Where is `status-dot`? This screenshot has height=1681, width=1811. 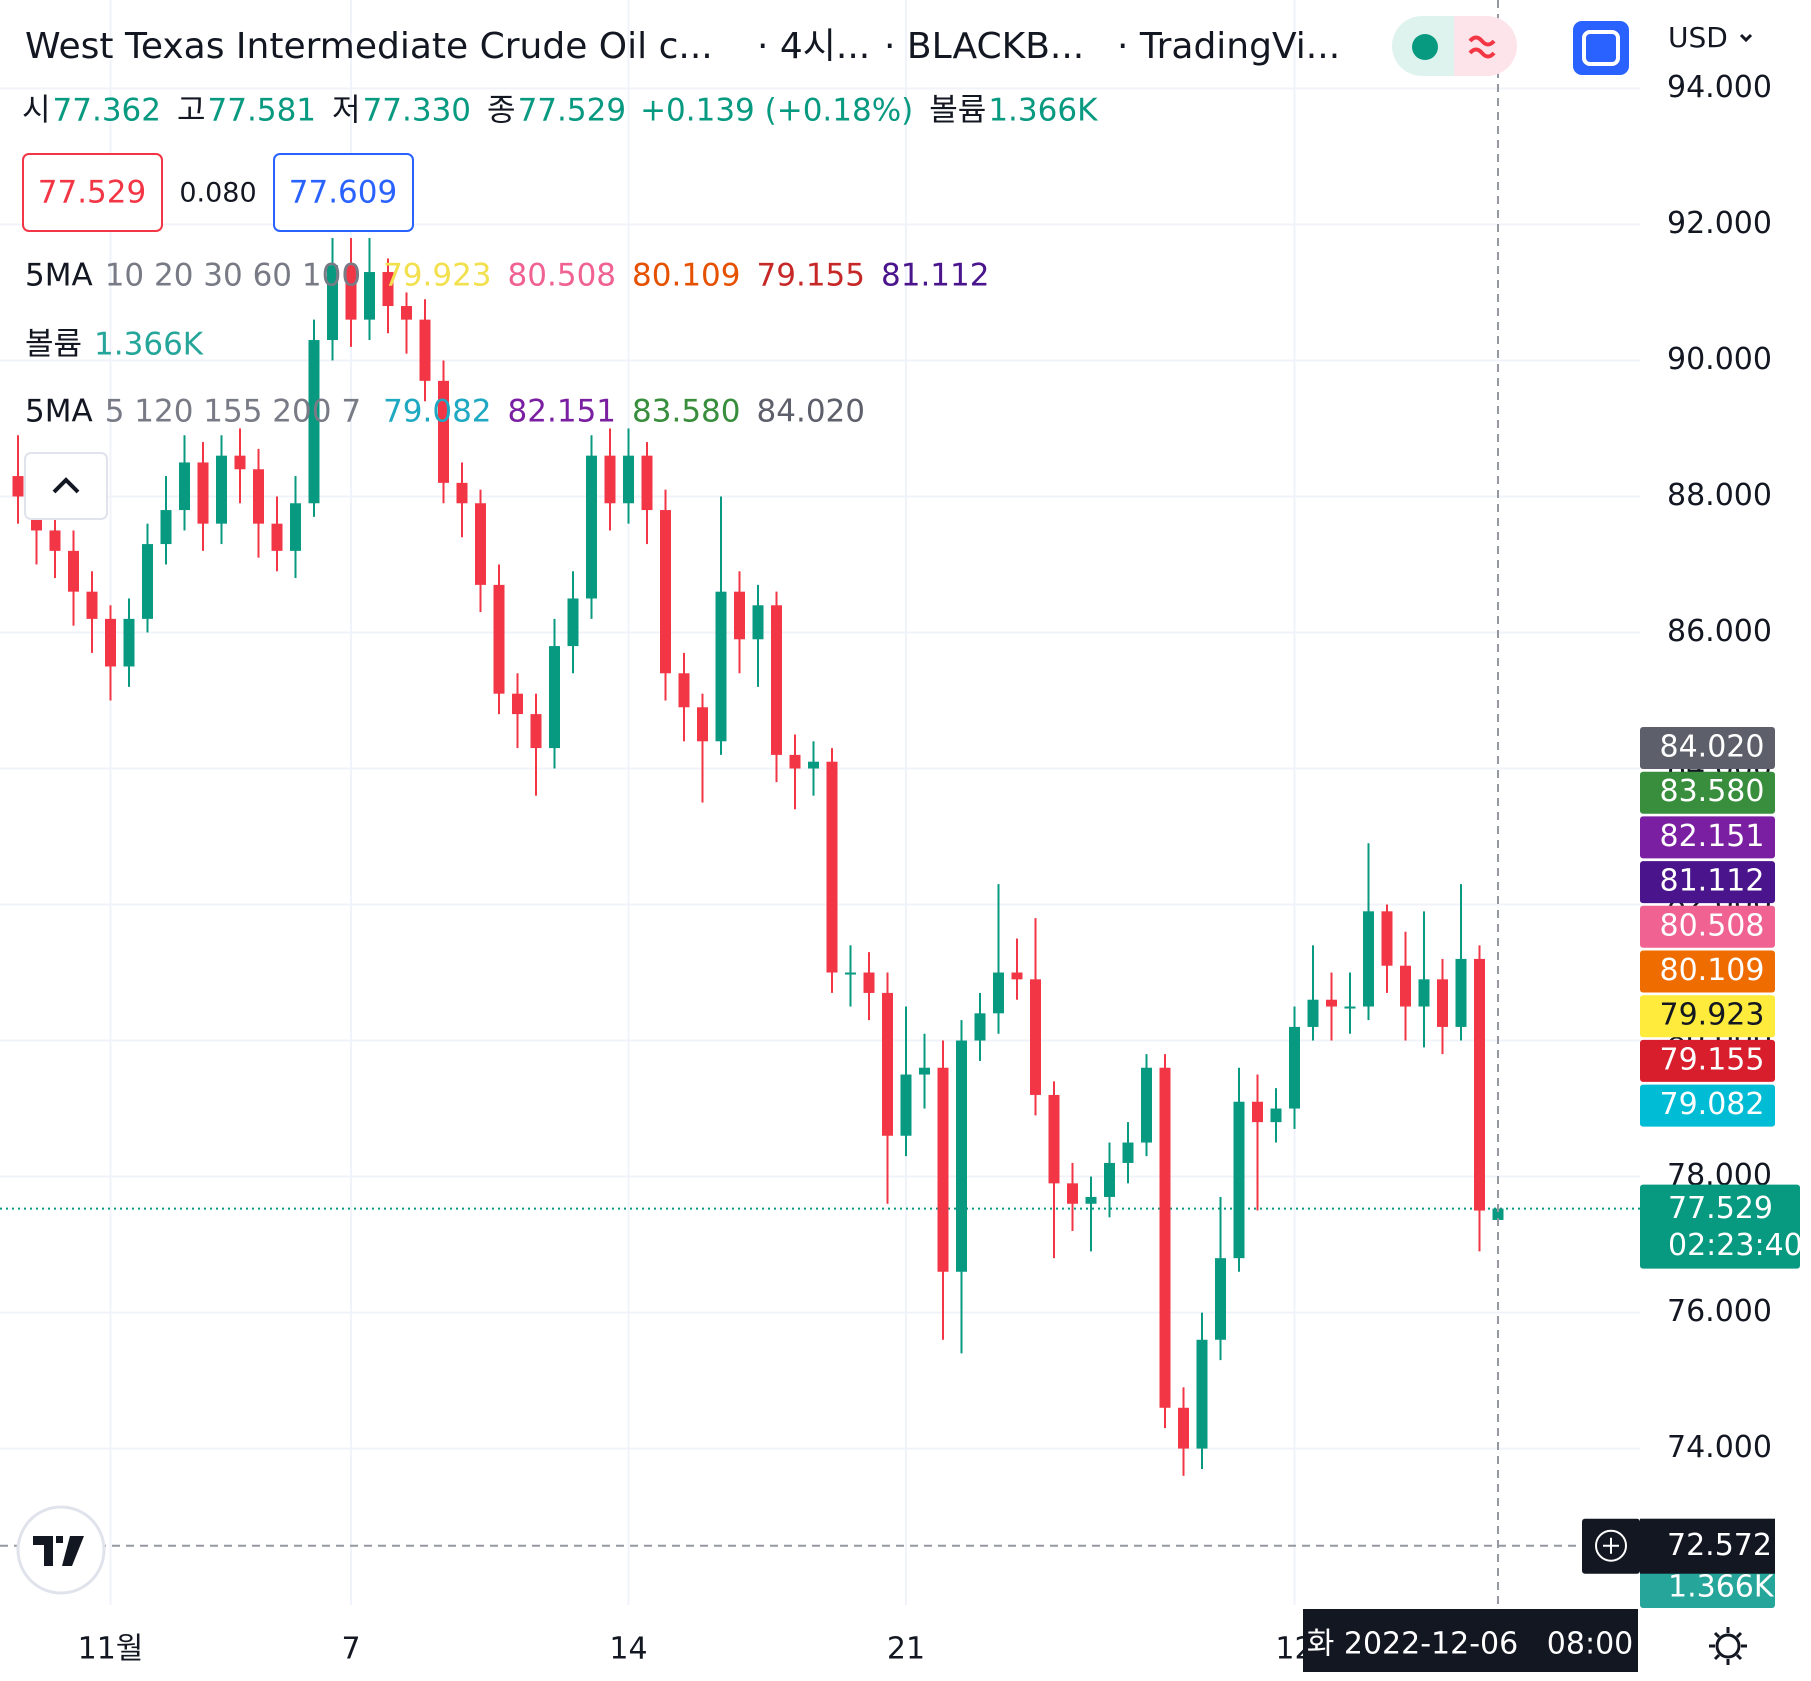 status-dot is located at coordinates (1425, 47).